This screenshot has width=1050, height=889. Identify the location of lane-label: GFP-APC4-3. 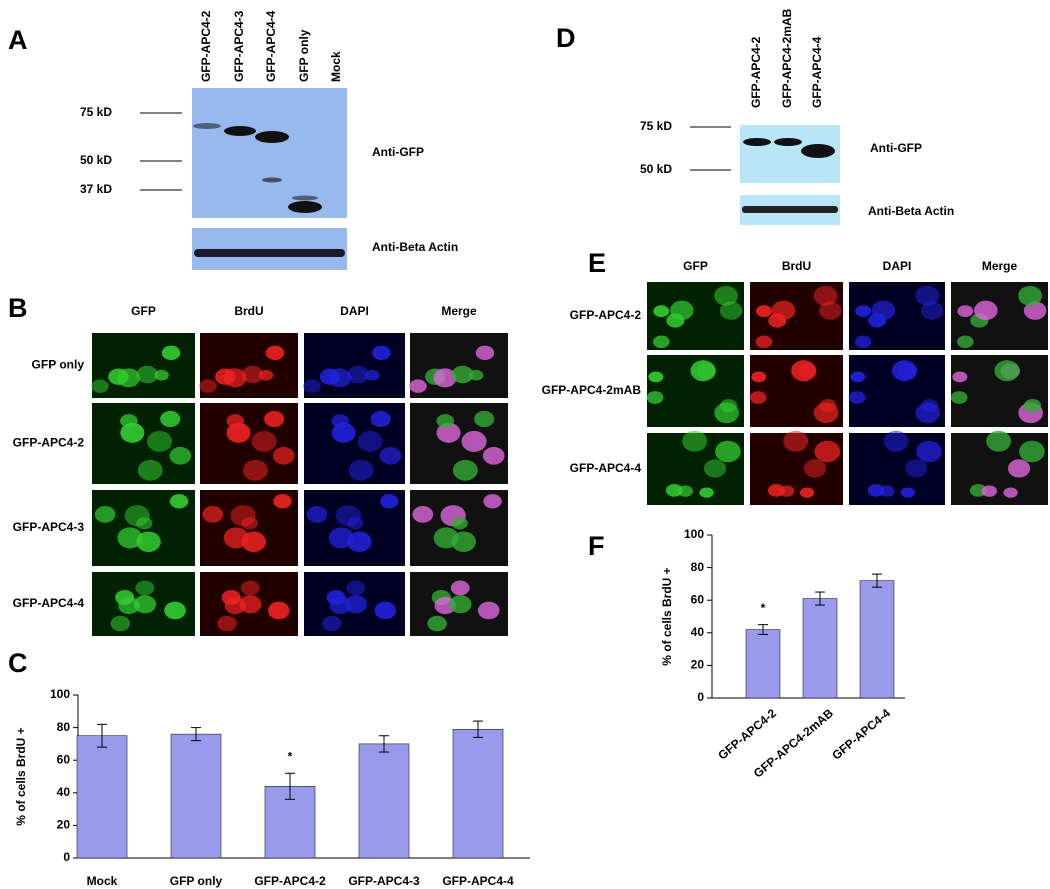
(239, 46).